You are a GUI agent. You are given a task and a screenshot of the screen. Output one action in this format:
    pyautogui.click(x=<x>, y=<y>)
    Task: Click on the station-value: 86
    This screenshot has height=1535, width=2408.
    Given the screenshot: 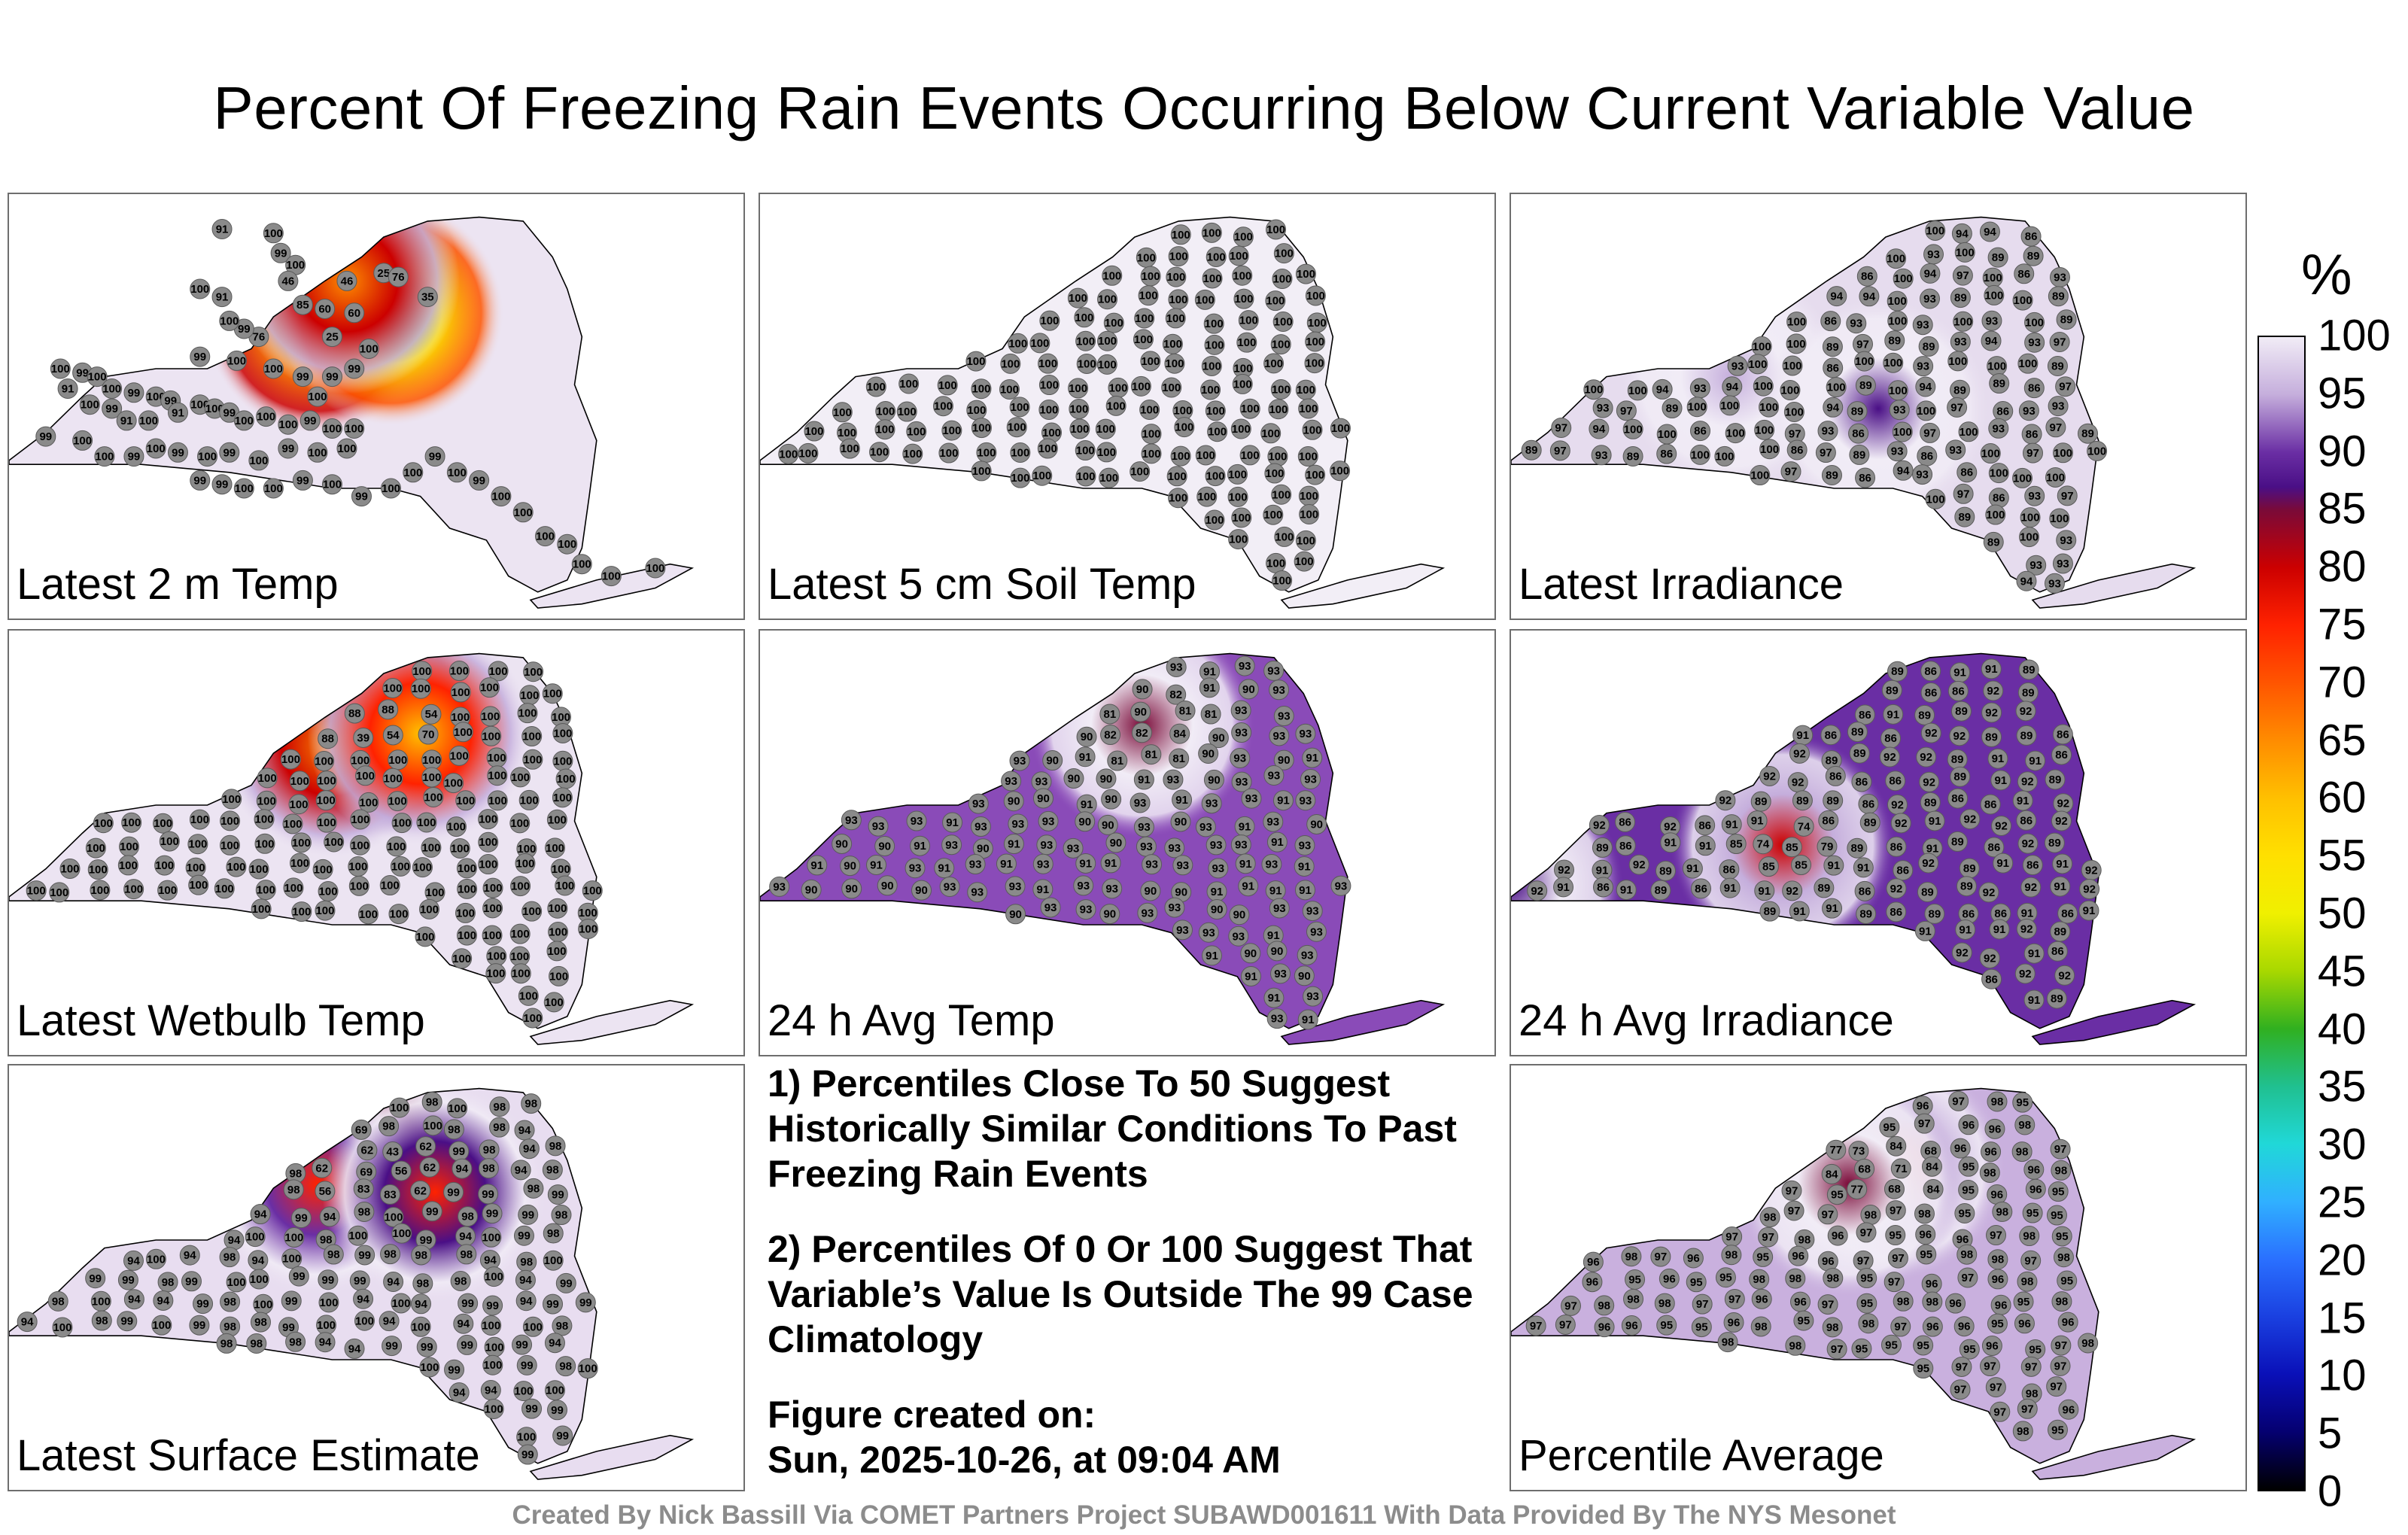 What is the action you would take?
    pyautogui.click(x=2023, y=274)
    